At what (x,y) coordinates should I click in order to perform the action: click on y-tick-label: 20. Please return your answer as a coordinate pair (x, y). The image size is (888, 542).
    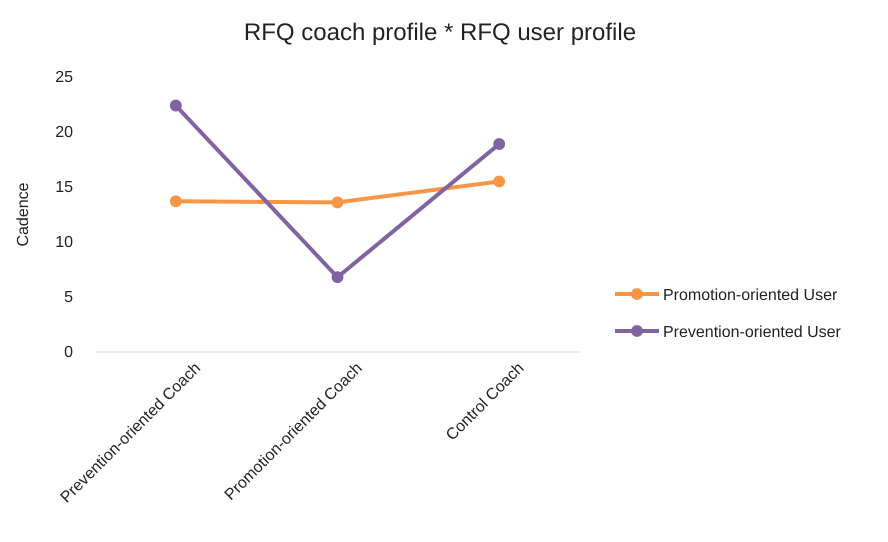
    Looking at the image, I should click on (64, 133).